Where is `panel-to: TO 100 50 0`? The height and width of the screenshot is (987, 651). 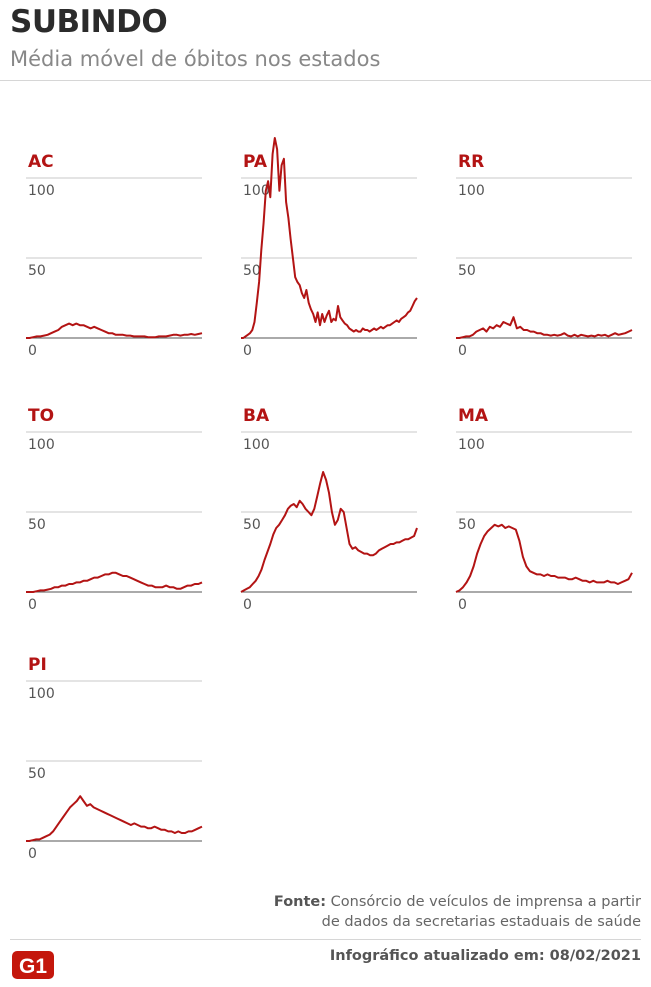 panel-to: TO 100 50 0 is located at coordinates (121, 513).